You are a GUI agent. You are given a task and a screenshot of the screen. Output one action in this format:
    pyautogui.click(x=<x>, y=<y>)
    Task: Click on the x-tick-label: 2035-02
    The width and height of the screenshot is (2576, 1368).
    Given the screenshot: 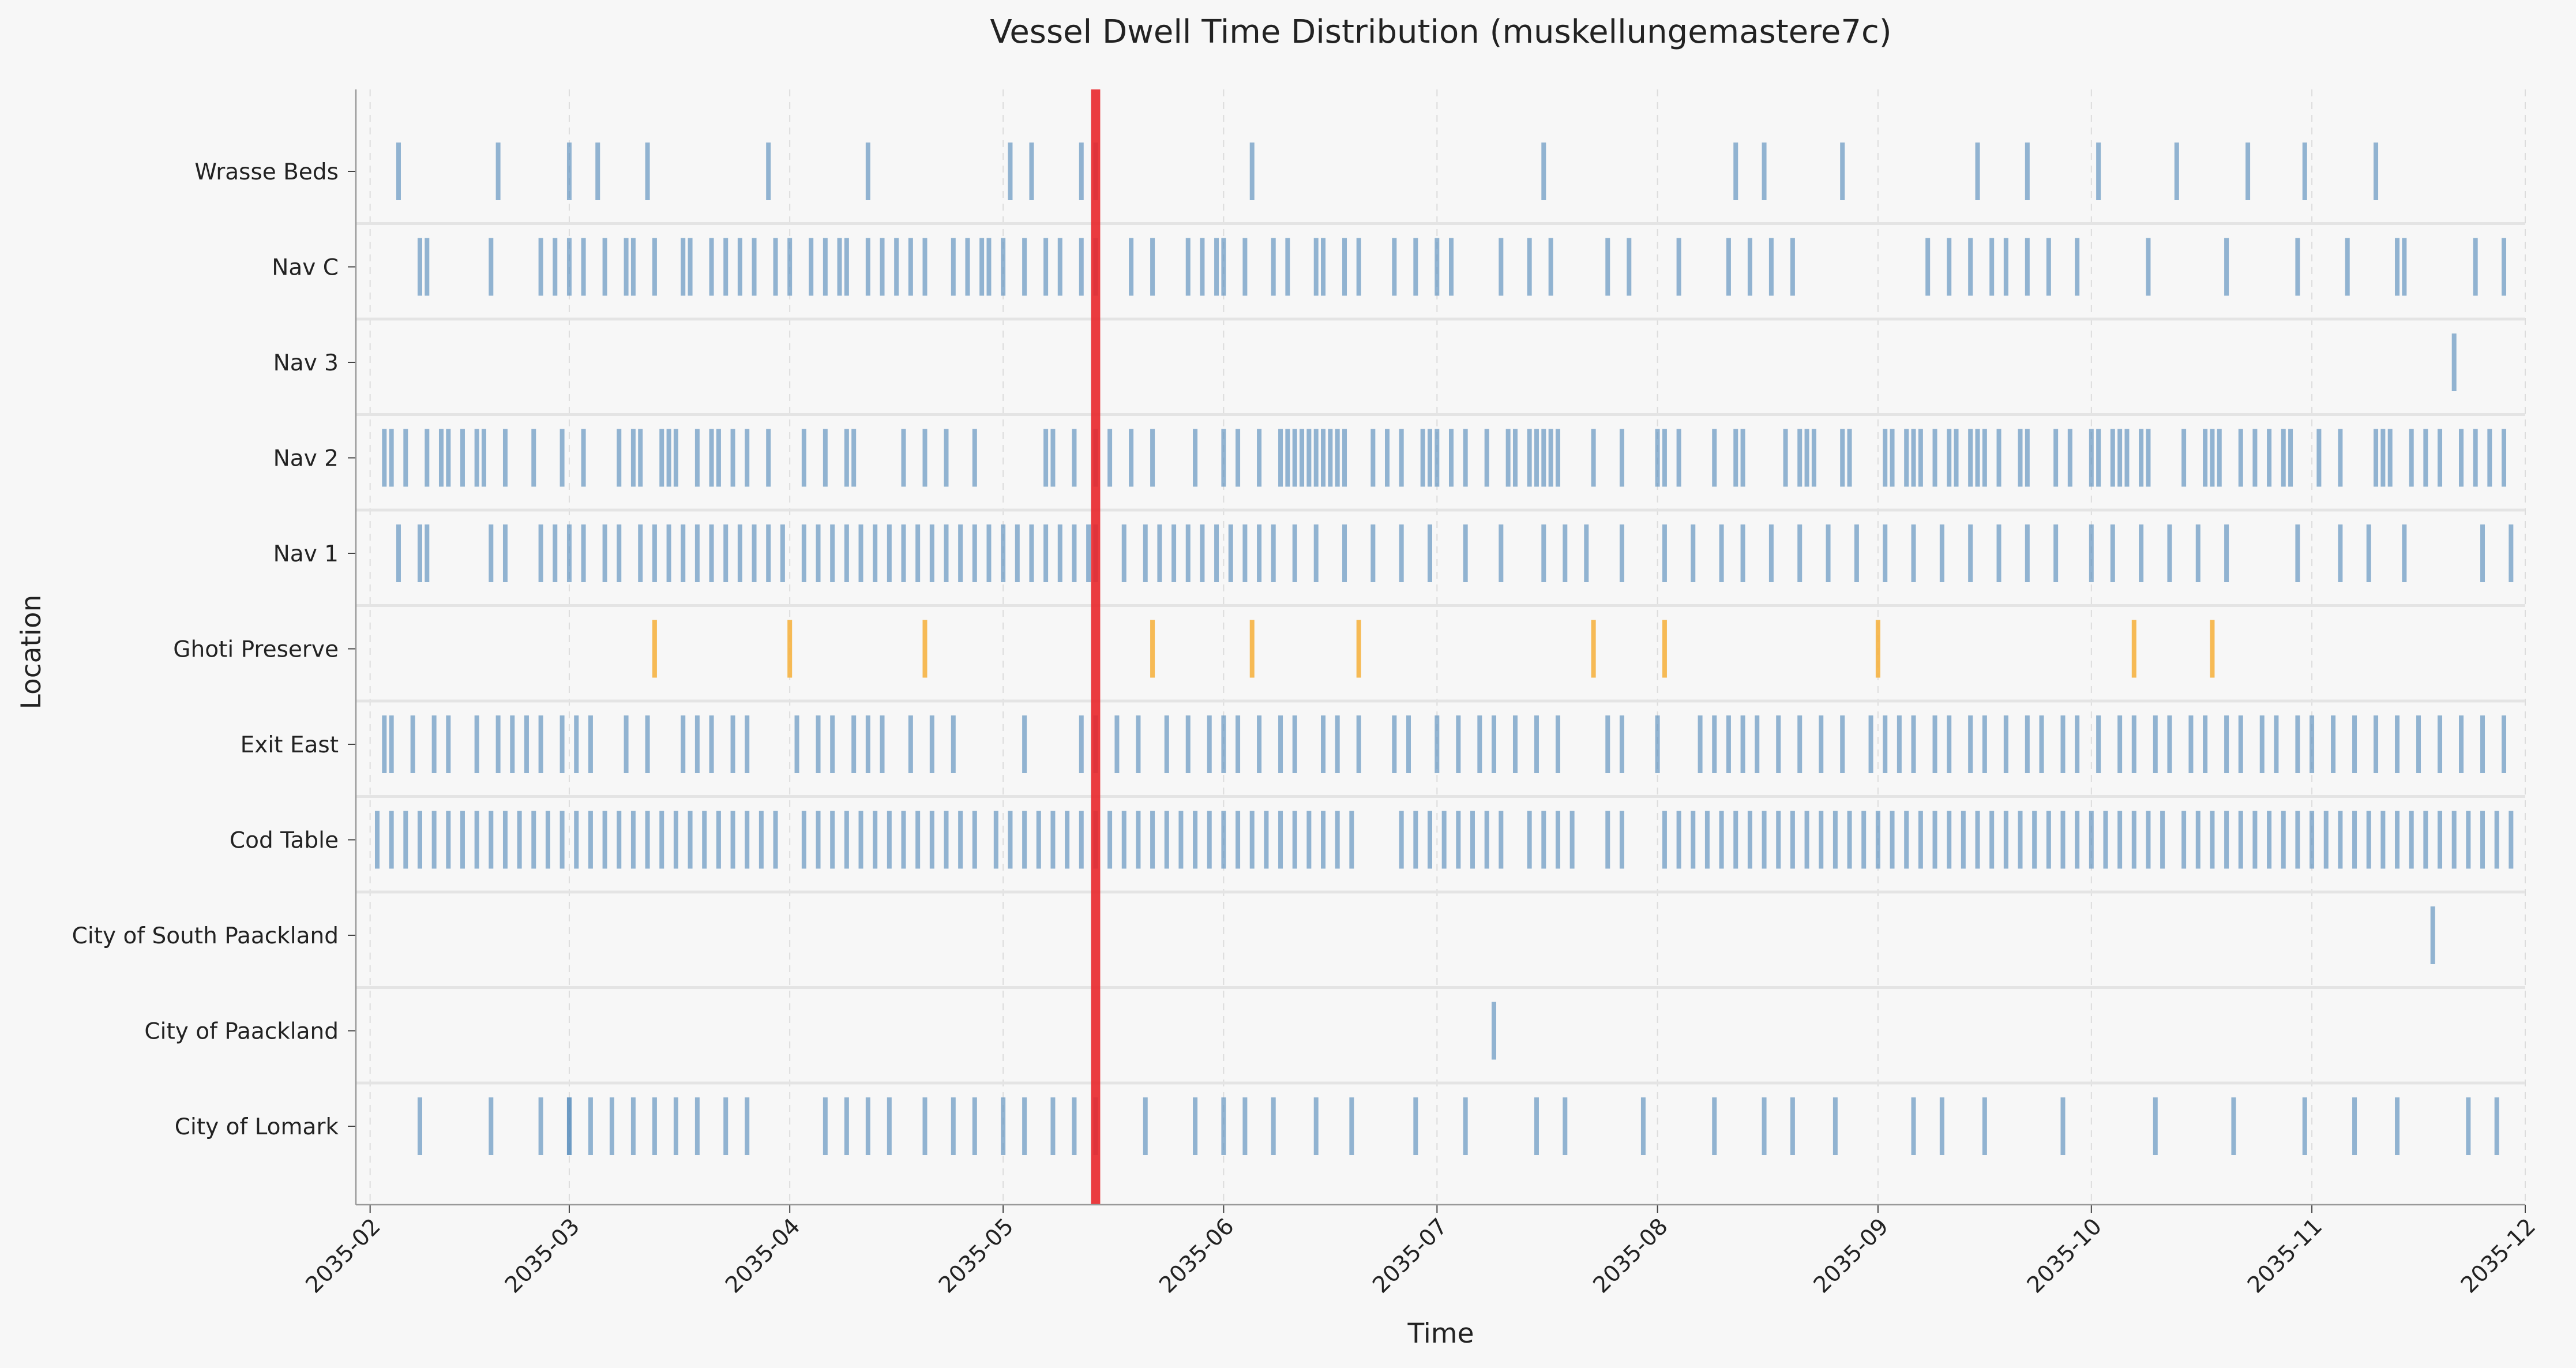 What is the action you would take?
    pyautogui.click(x=343, y=1255)
    